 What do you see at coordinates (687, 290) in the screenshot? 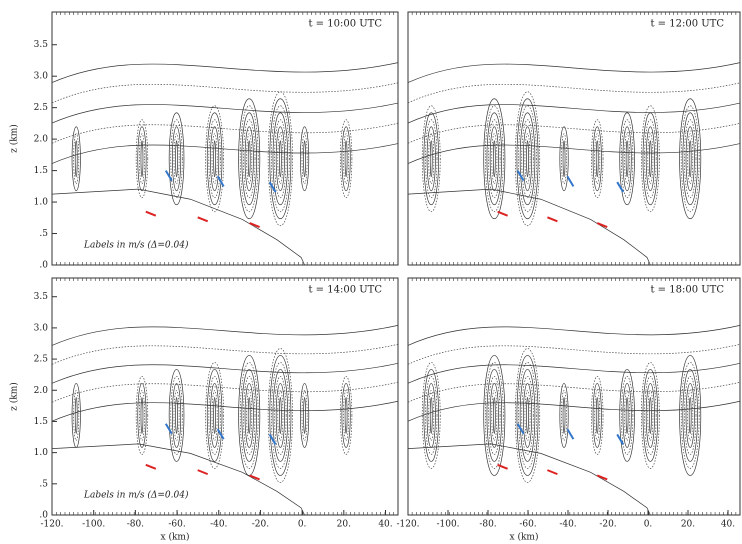
I see `panel-title: t = 18:00 UTC` at bounding box center [687, 290].